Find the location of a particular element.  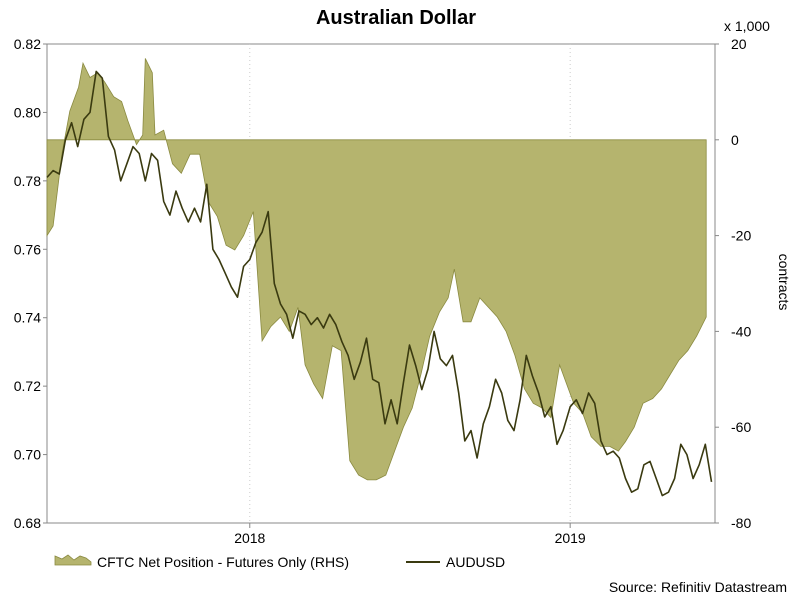

left-tick-label: 0.76 is located at coordinates (27, 249).